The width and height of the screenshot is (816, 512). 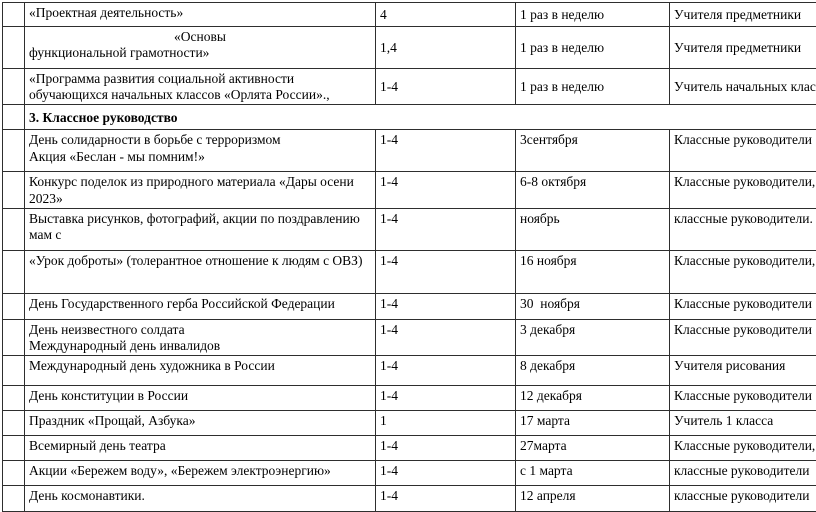 I want to click on schedule-cell: 12 апреля, so click(x=593, y=499).